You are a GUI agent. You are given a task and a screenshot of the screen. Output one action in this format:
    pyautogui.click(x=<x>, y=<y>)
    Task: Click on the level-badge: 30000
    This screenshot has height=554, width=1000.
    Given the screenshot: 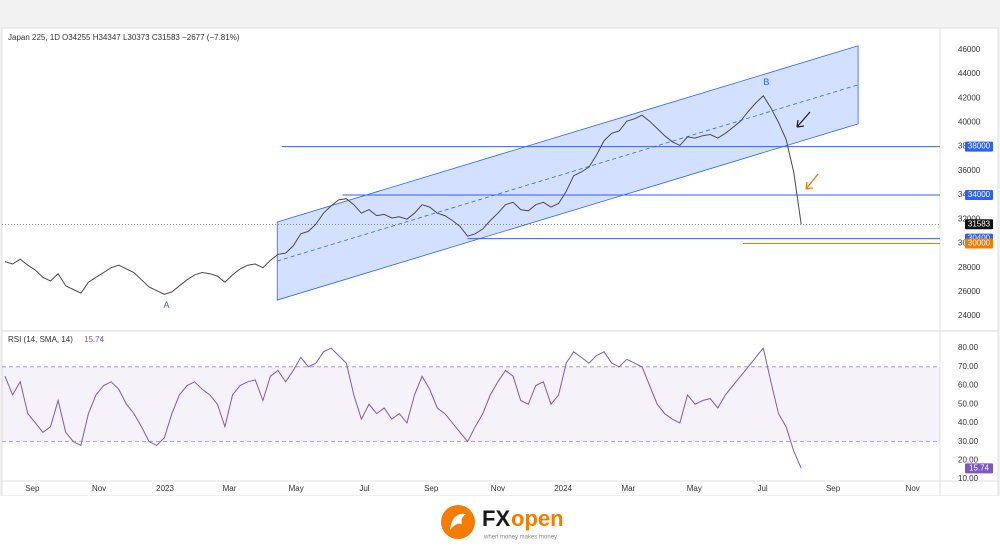 What is the action you would take?
    pyautogui.click(x=979, y=243)
    